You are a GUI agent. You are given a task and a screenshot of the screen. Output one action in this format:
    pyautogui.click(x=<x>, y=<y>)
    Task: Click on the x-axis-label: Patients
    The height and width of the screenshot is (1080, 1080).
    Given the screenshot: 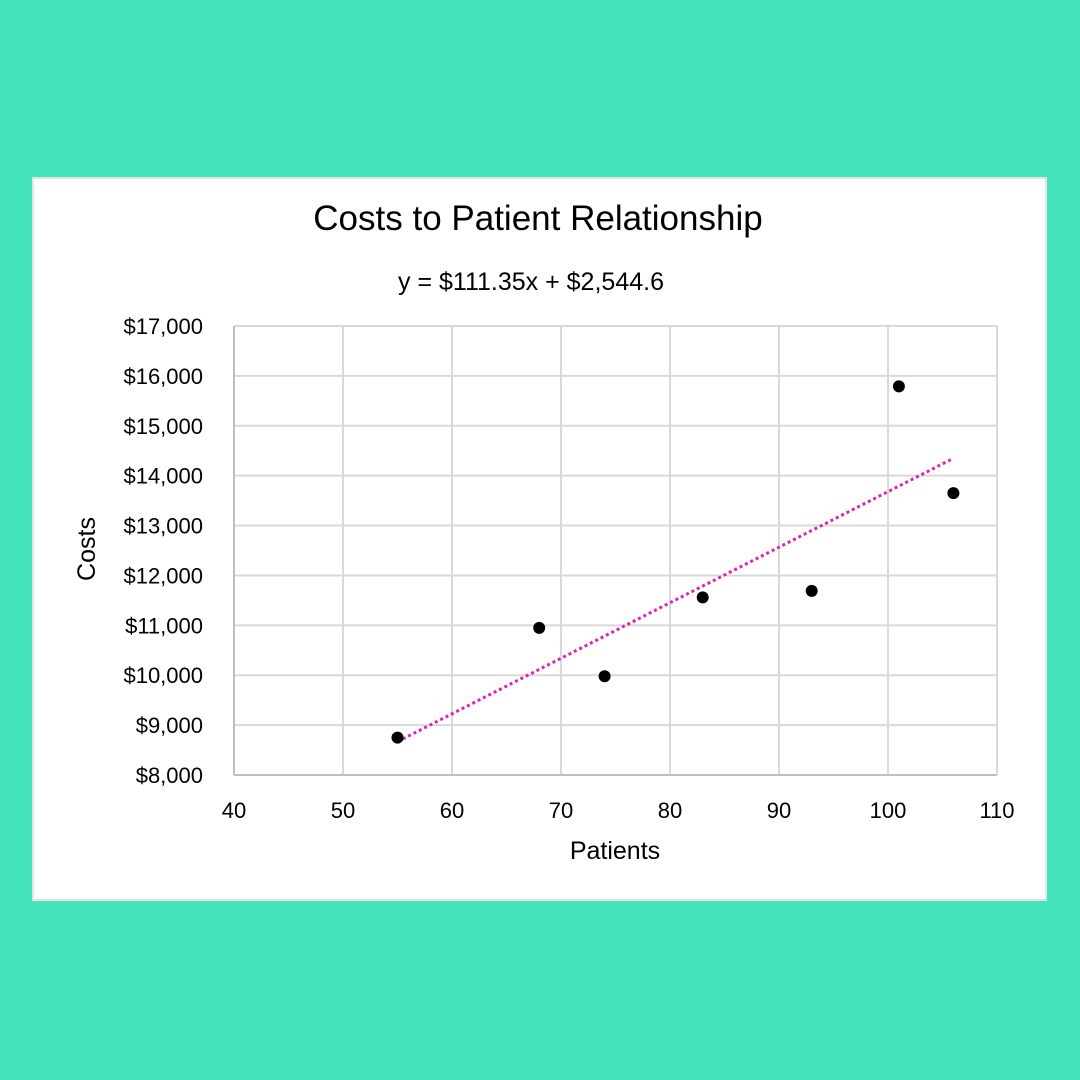 What is the action you would take?
    pyautogui.click(x=615, y=851)
    